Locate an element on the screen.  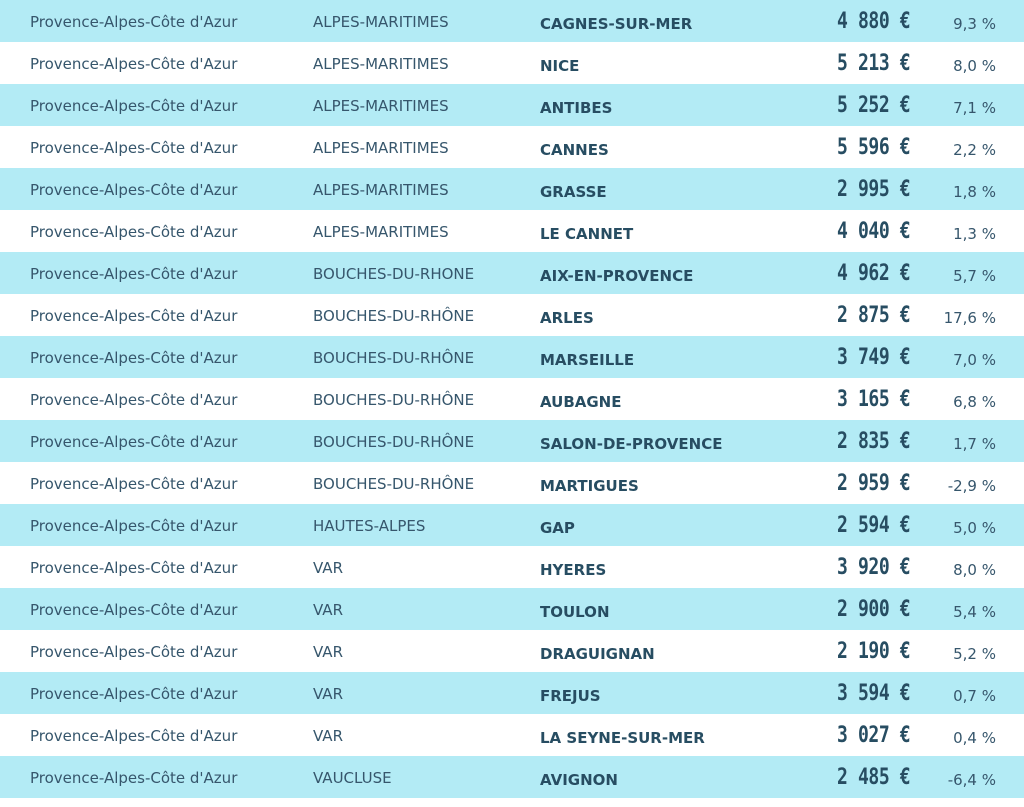
price-cell: 2 995 € is located at coordinates (873, 189).